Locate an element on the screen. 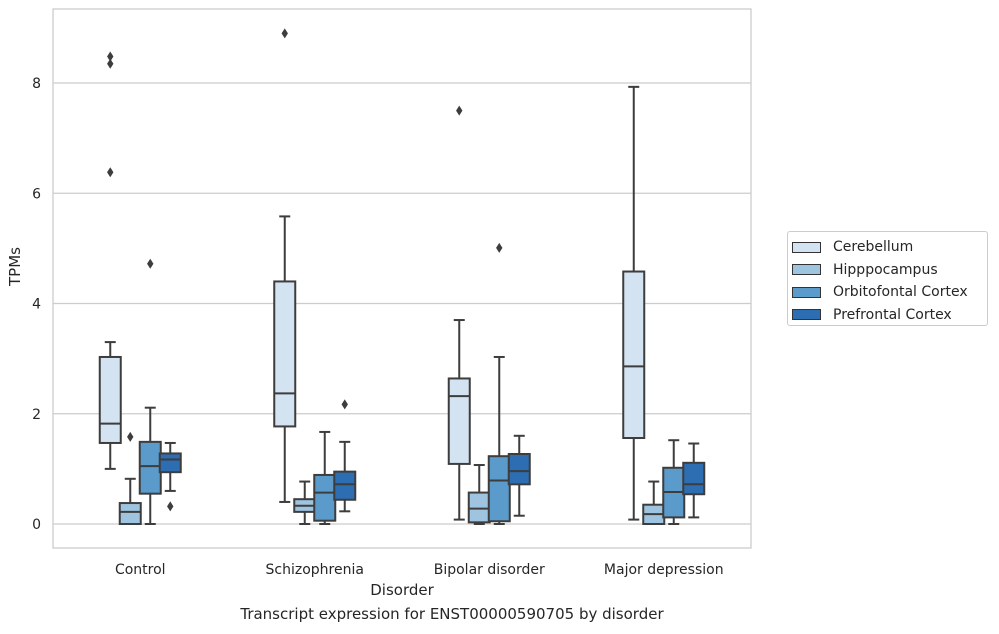 The width and height of the screenshot is (999, 634). y-tick-label-6: 6 is located at coordinates (36, 194).